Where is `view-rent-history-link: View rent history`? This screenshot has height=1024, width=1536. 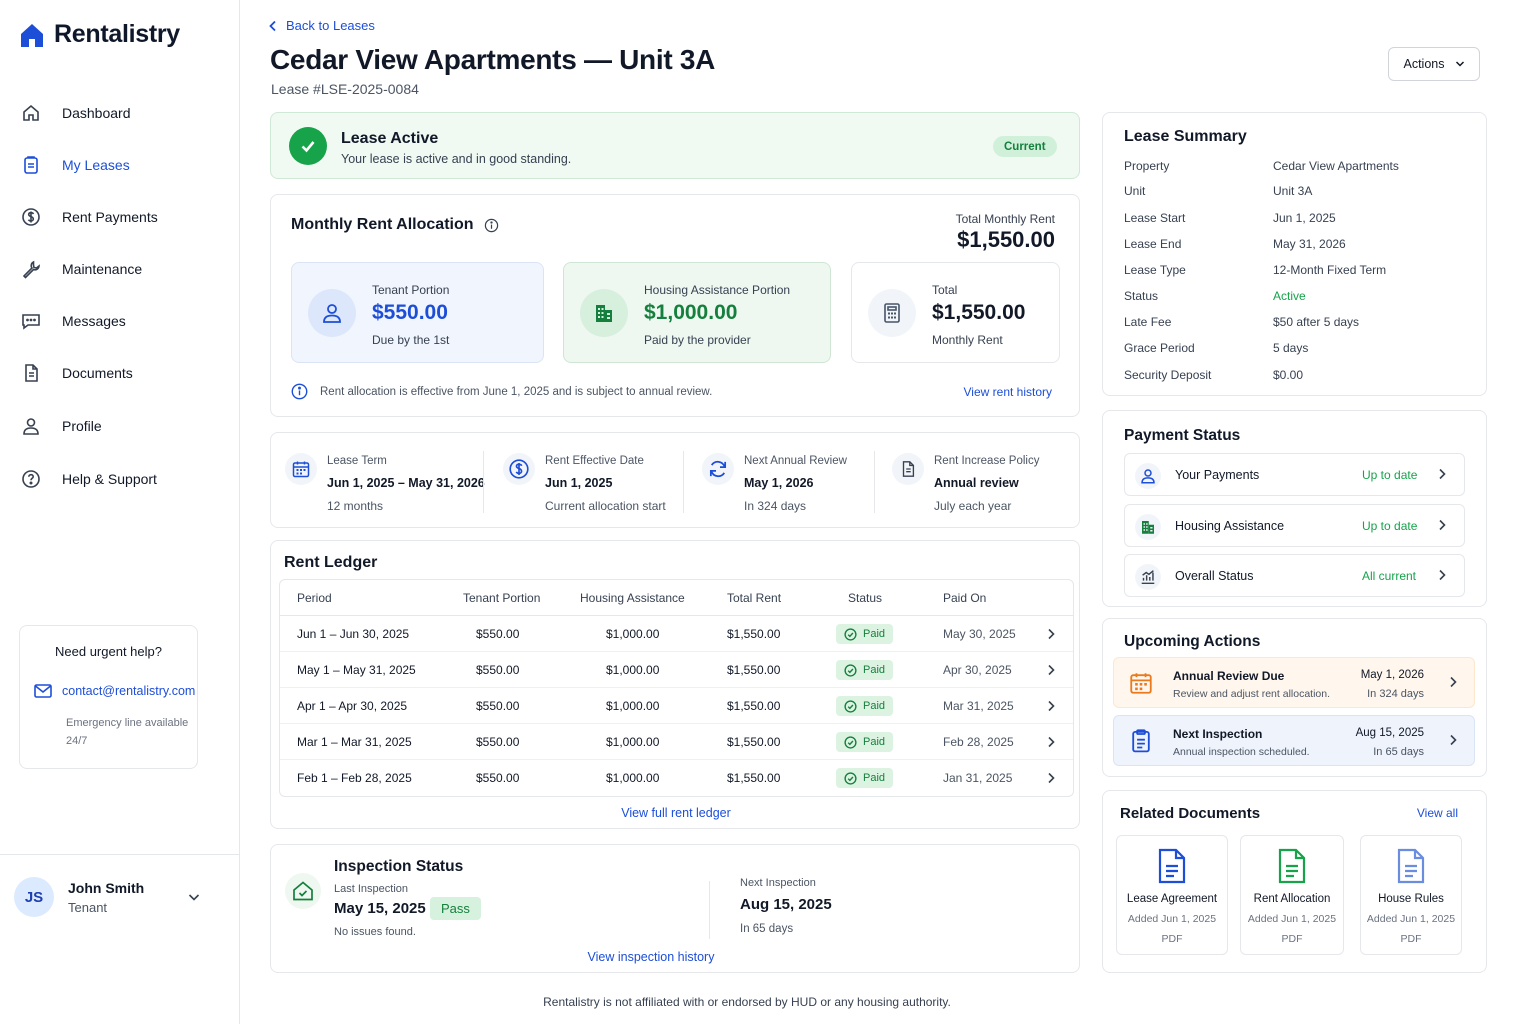 view-rent-history-link: View rent history is located at coordinates (1007, 392).